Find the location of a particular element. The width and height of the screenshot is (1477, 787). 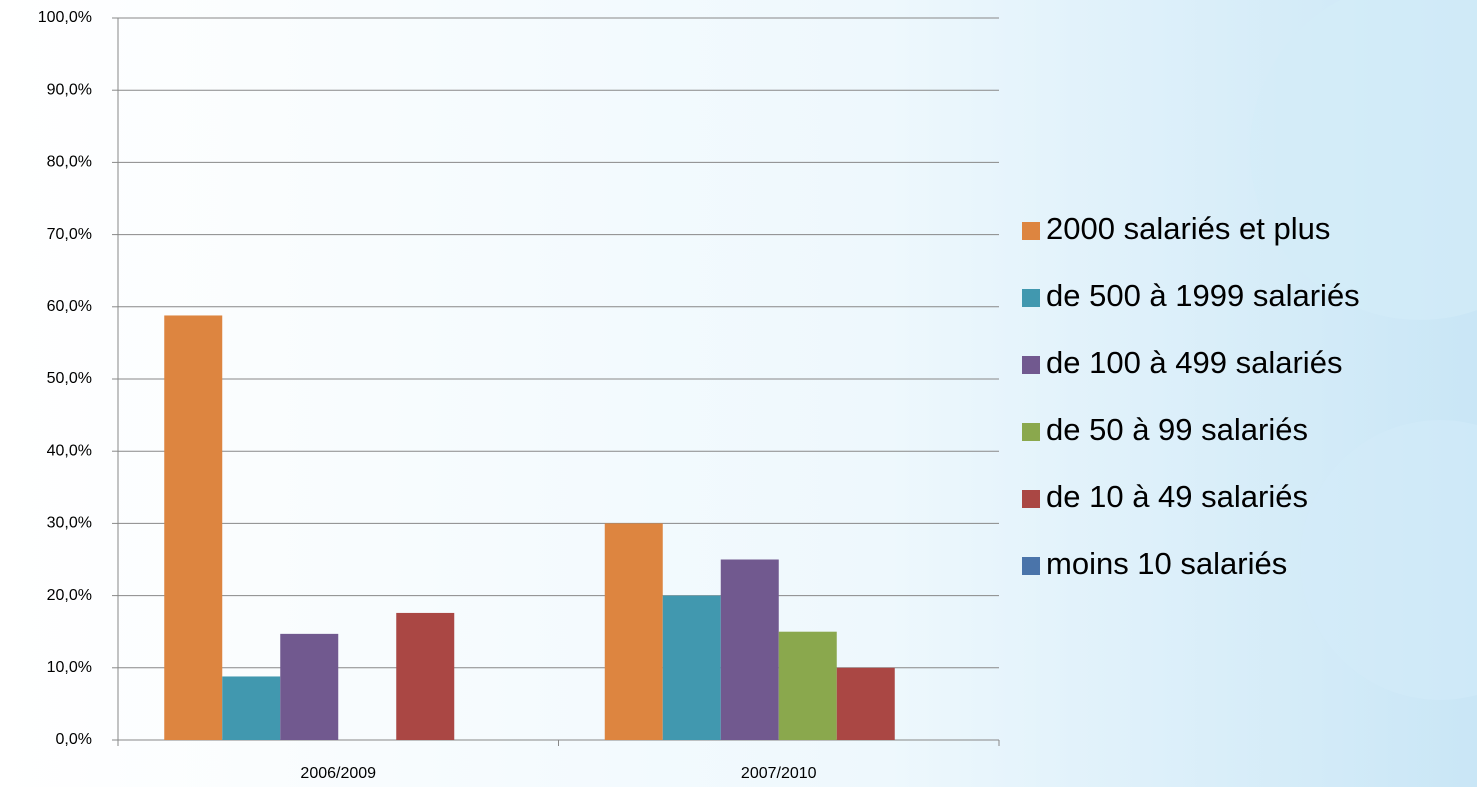

x-tick-label: 2006/2009 is located at coordinates (338, 773).